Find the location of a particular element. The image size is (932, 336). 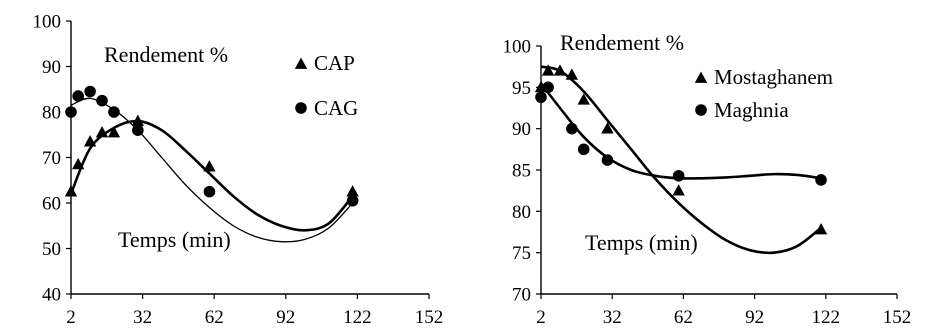

chart-0-rendement-label: Rendement % is located at coordinates (166, 54).